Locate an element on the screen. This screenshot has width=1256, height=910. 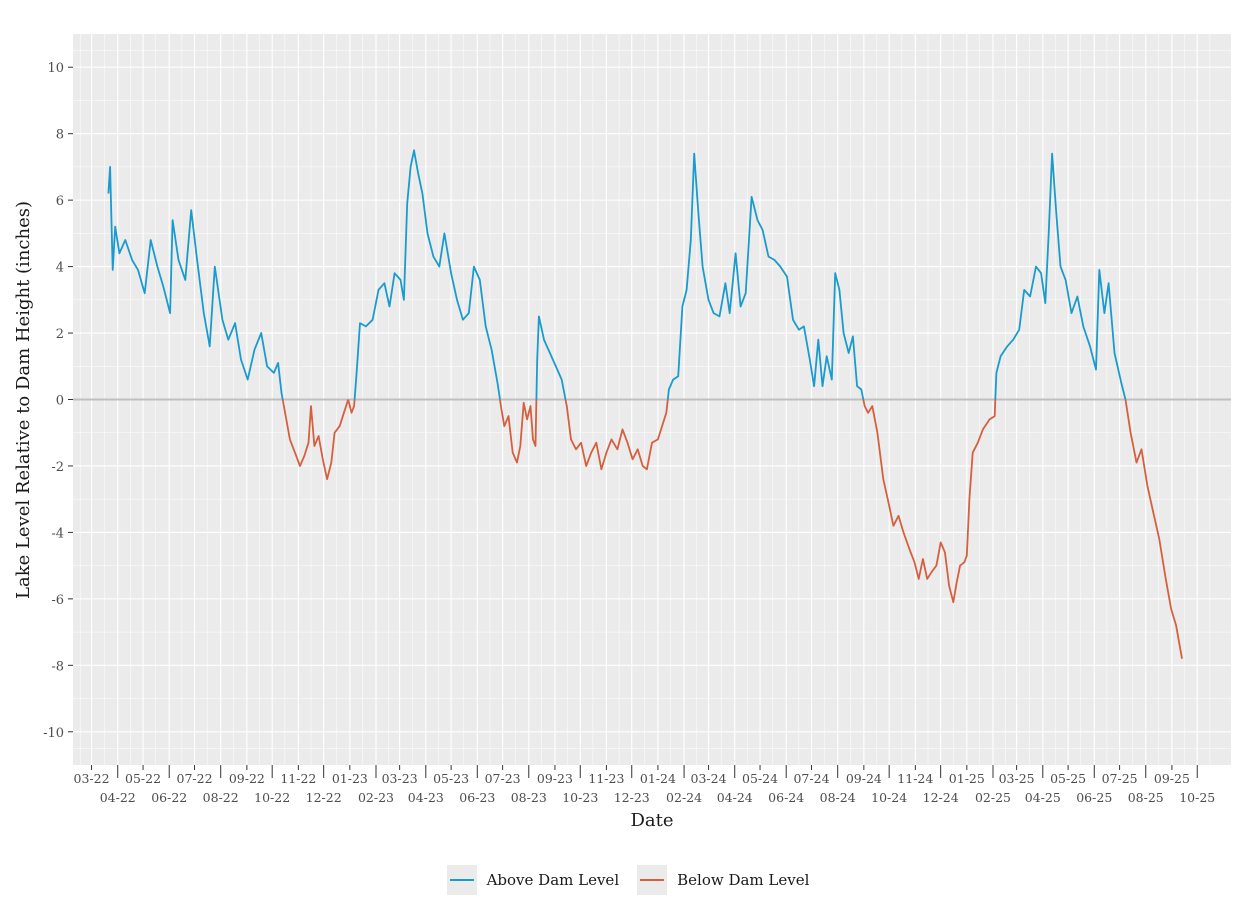
legend-label-below: Below Dam Level is located at coordinates (743, 880).